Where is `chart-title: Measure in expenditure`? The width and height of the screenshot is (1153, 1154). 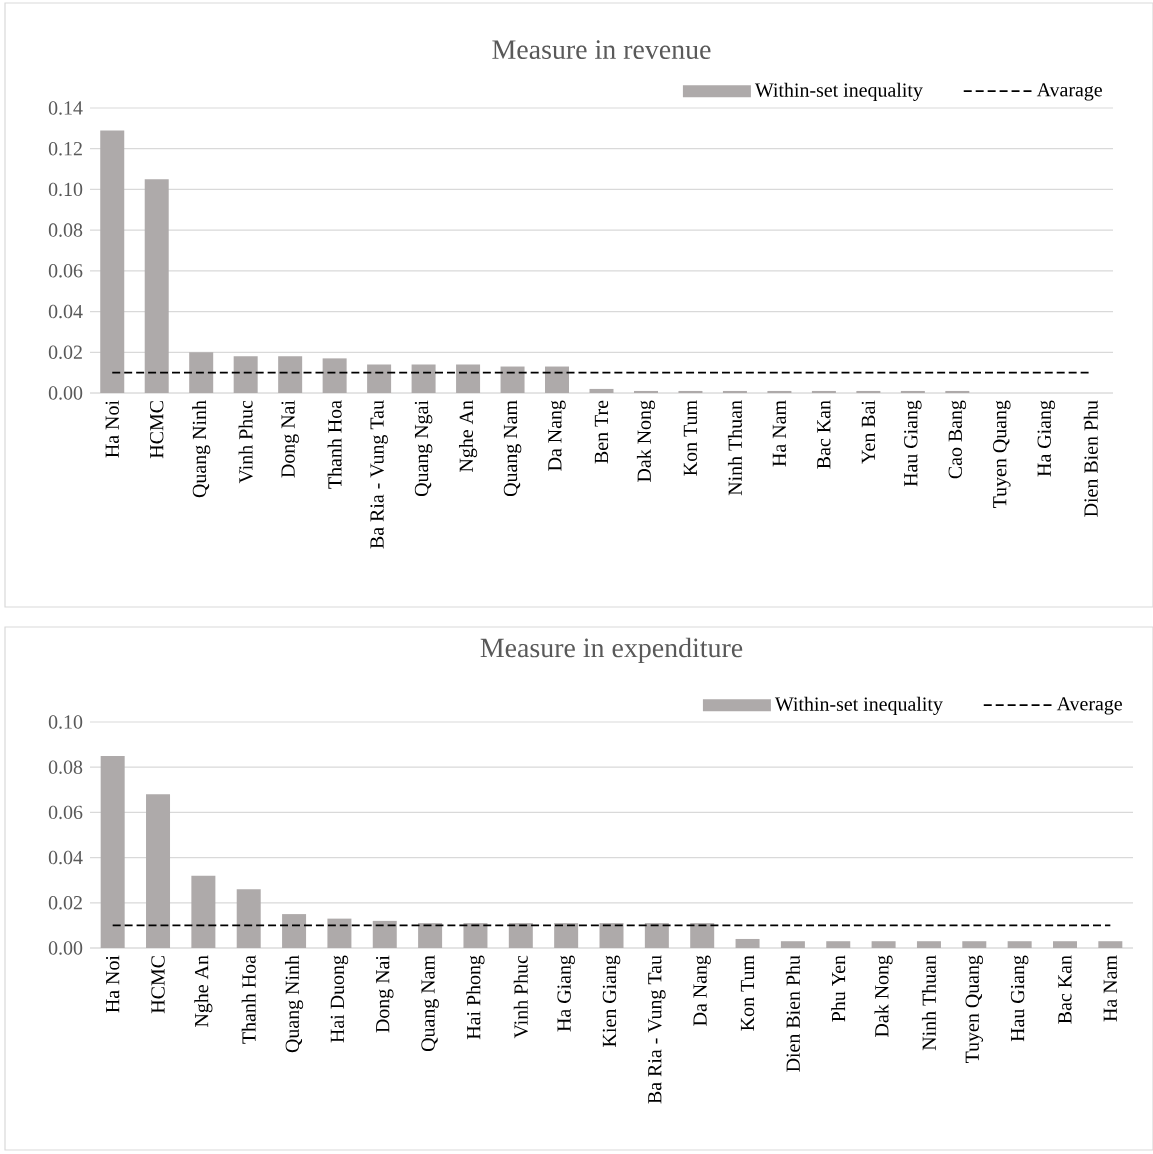 chart-title: Measure in expenditure is located at coordinates (611, 650).